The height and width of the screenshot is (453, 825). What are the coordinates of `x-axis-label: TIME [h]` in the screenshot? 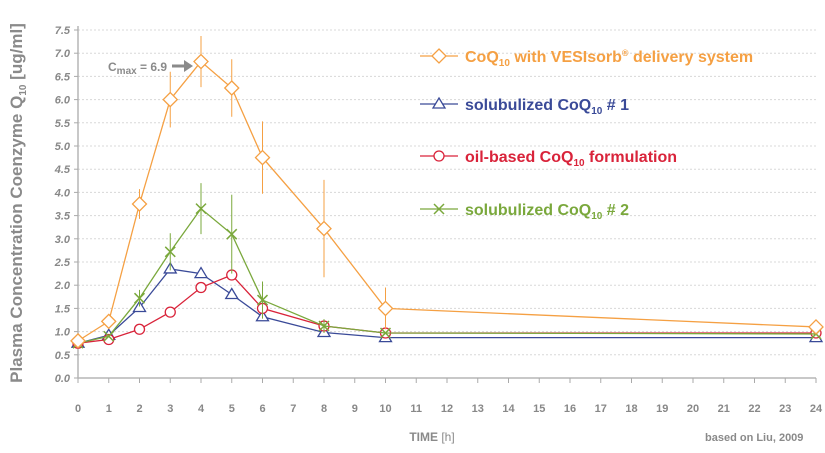 It's located at (431, 437).